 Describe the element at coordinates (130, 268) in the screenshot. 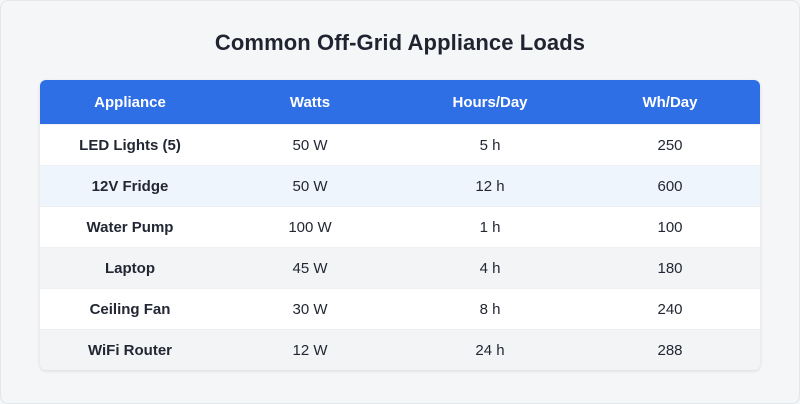

I see `cell-appliance: Laptop` at that location.